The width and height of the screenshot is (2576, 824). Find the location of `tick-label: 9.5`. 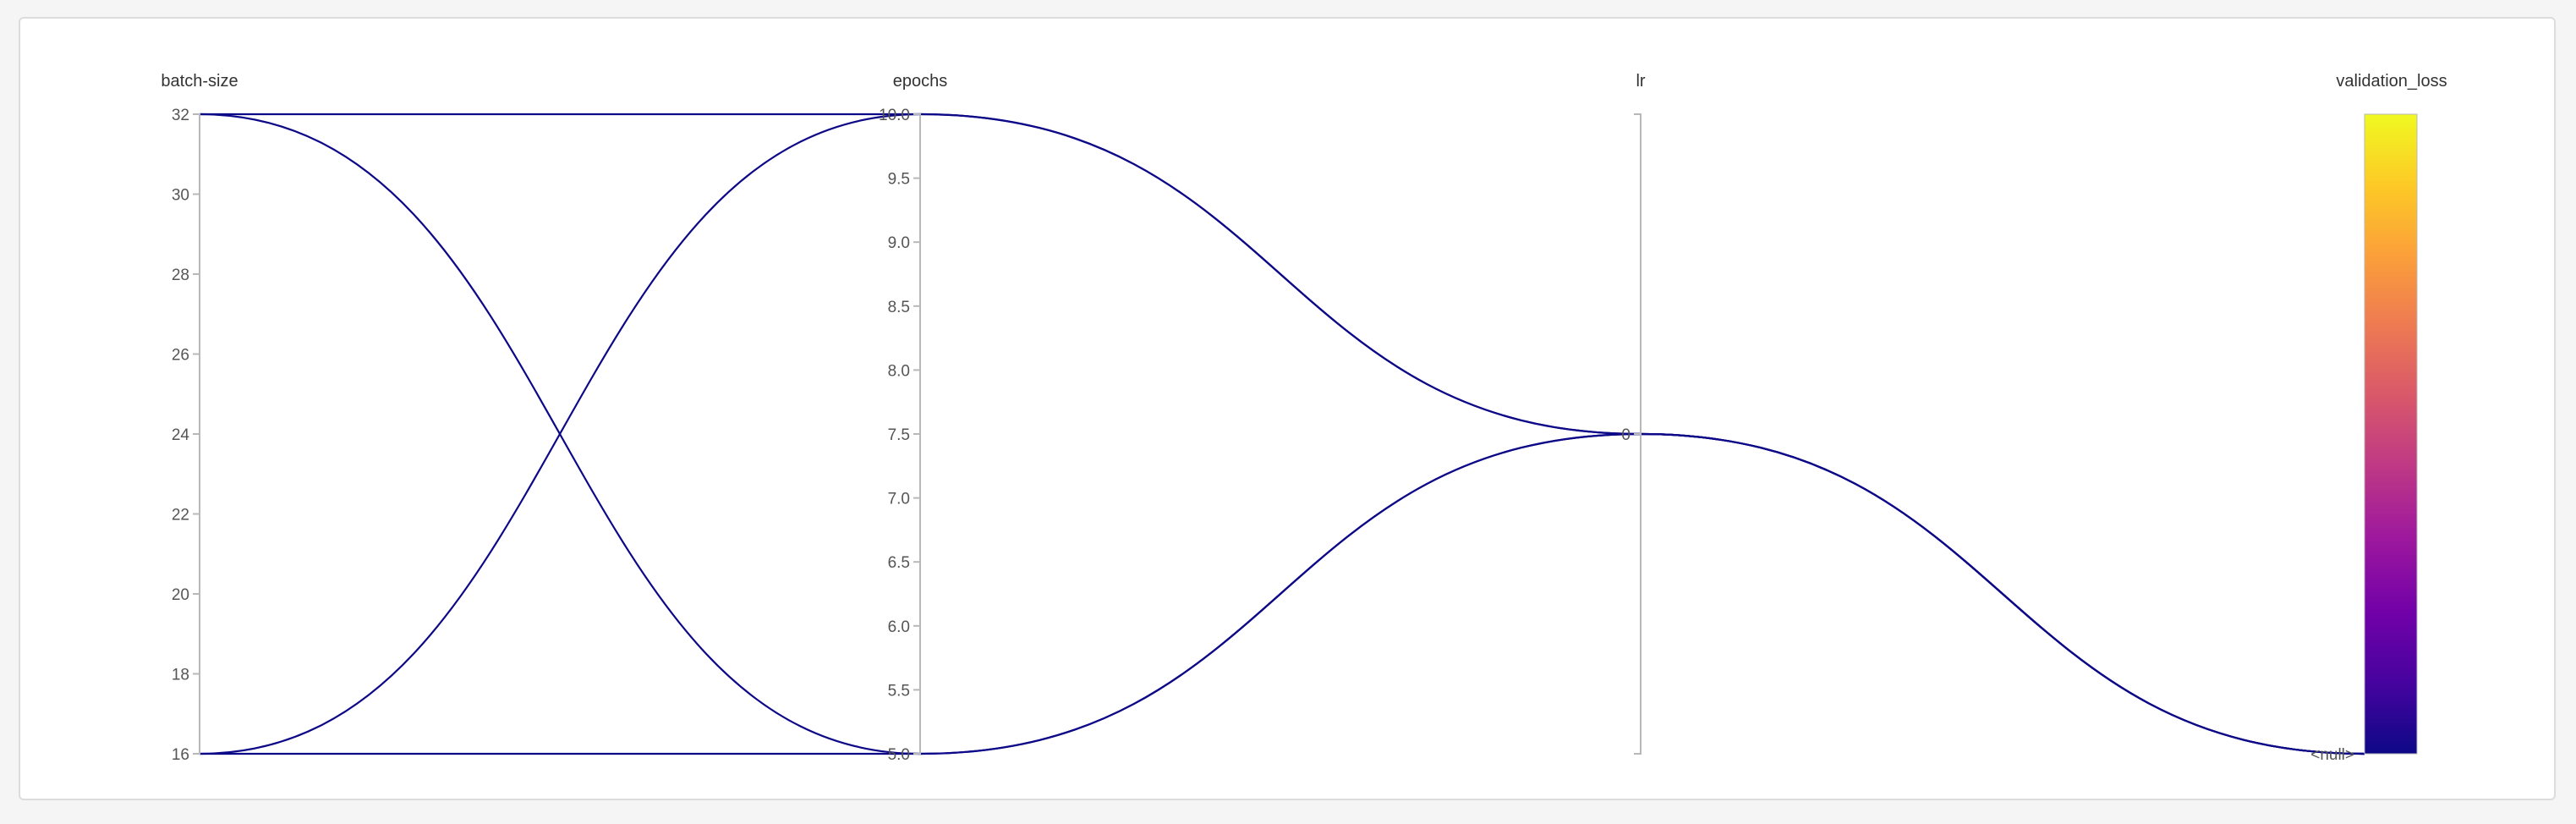

tick-label: 9.5 is located at coordinates (899, 180).